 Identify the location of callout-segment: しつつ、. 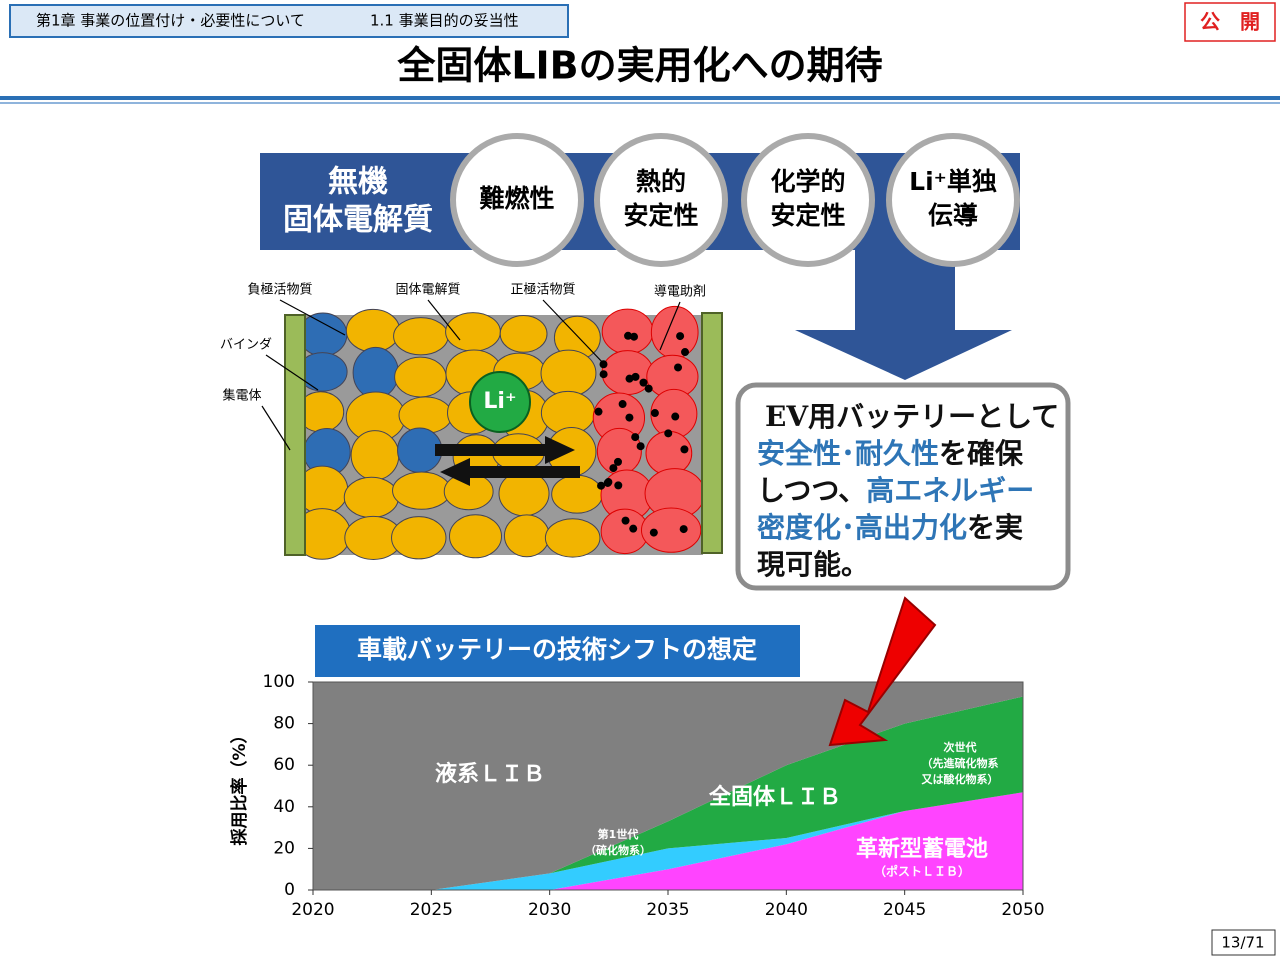
(811, 490).